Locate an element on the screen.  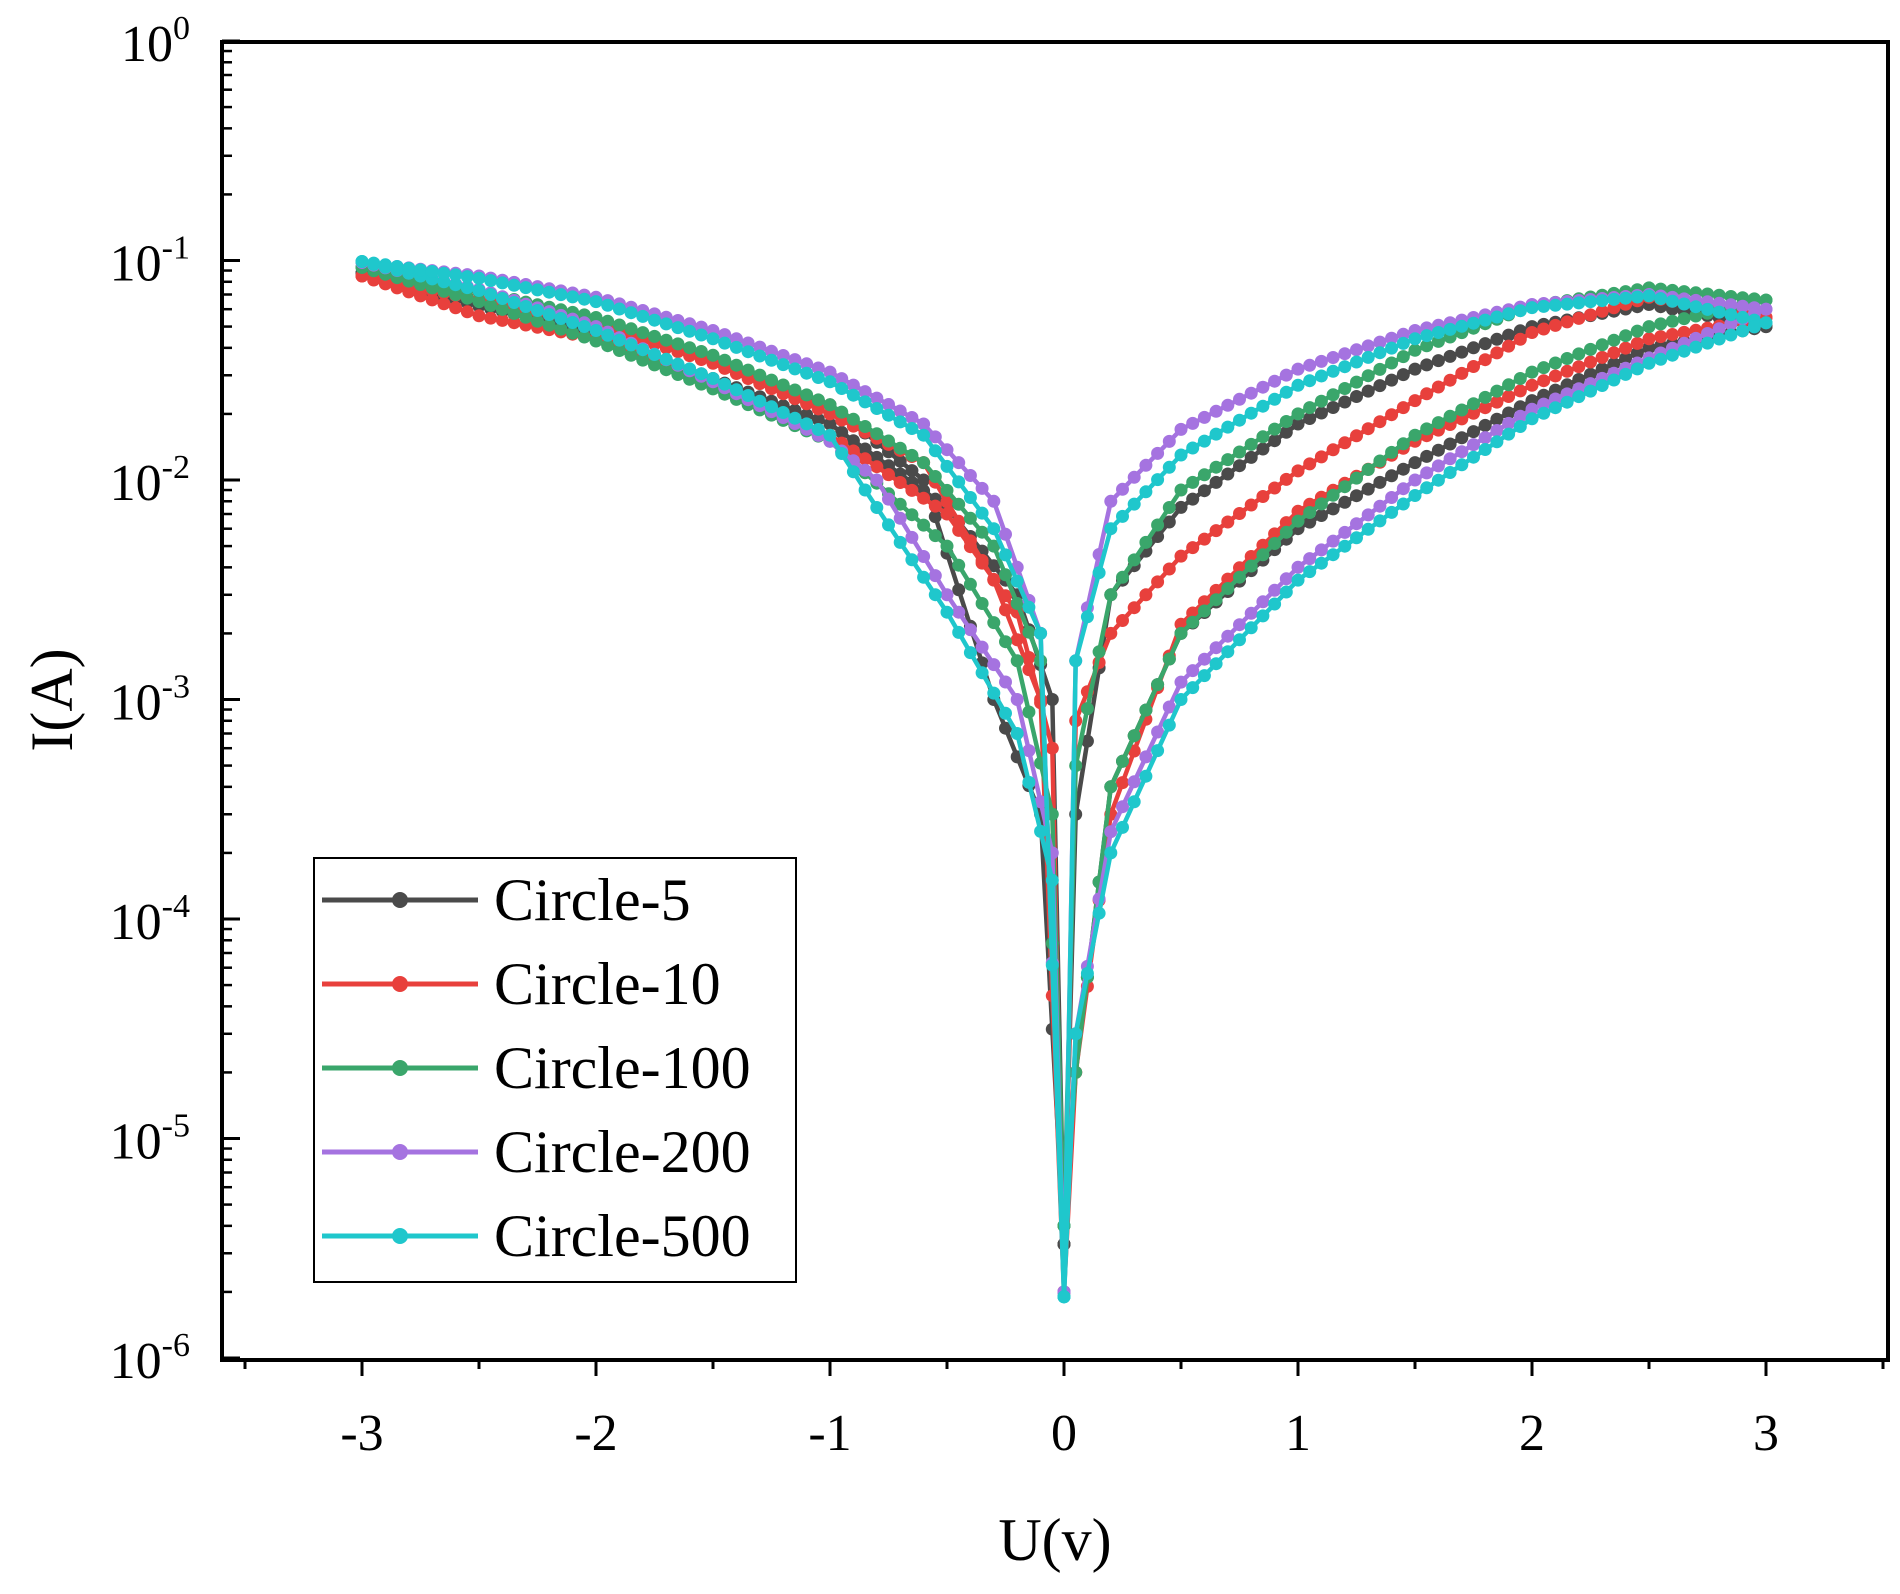
y-tick-label: 10⁻⁶ is located at coordinates (150, 1358).